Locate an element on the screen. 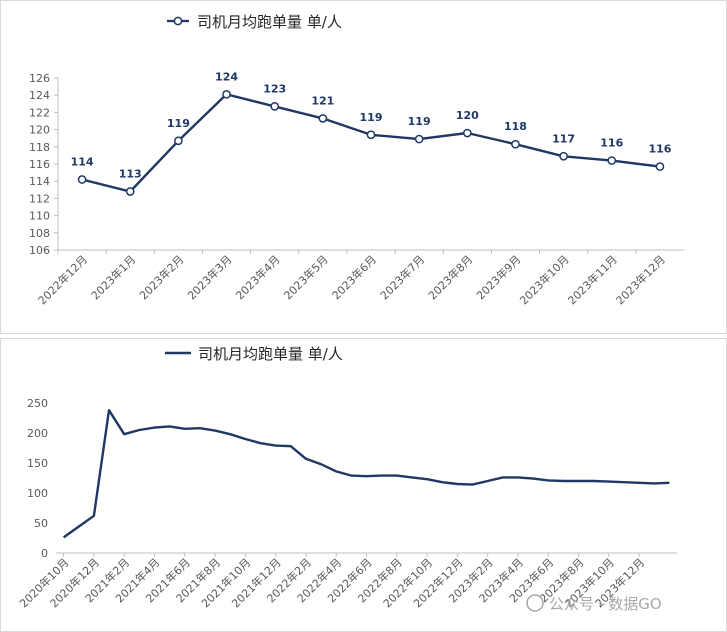 Image resolution: width=727 pixels, height=632 pixels. x-tick-label: 2023年1月 is located at coordinates (113, 277).